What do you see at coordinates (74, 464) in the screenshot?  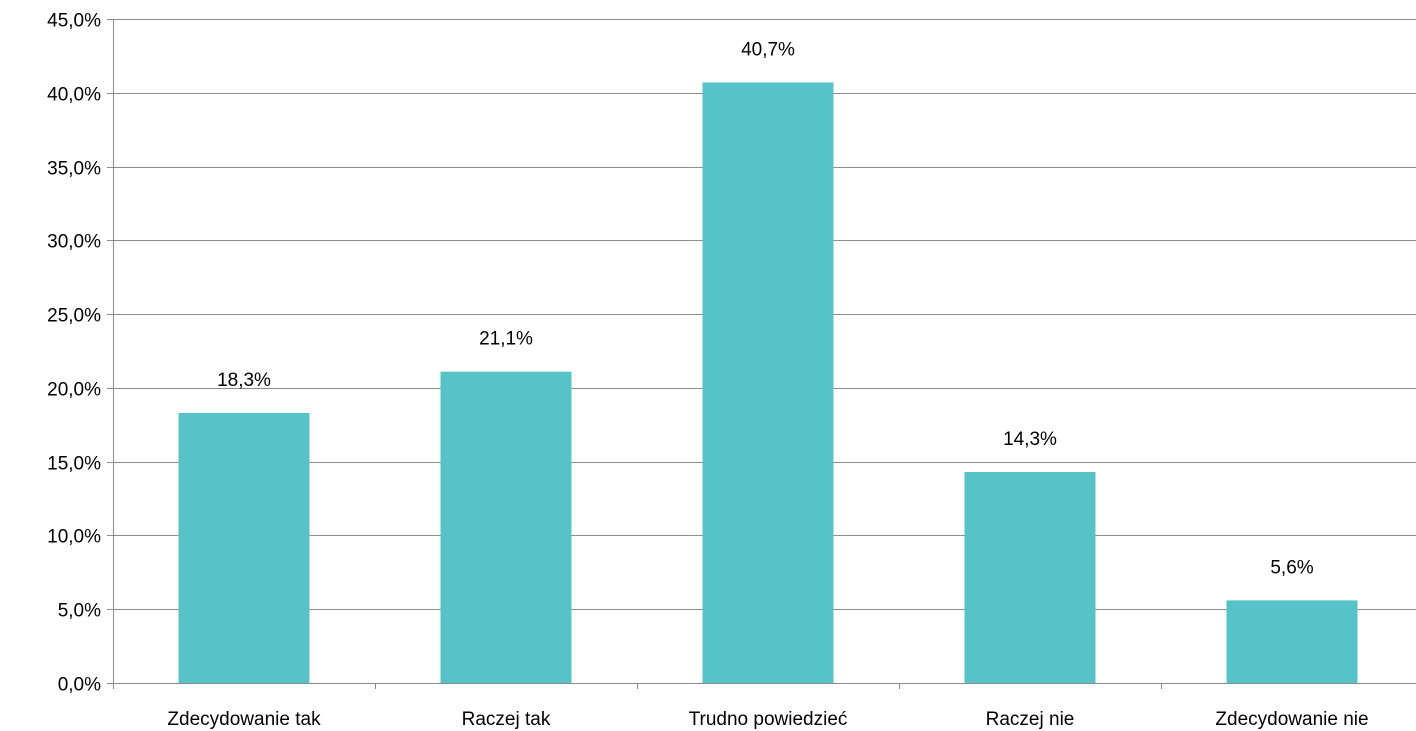 I see `y-tick-label-3: 15,0%` at bounding box center [74, 464].